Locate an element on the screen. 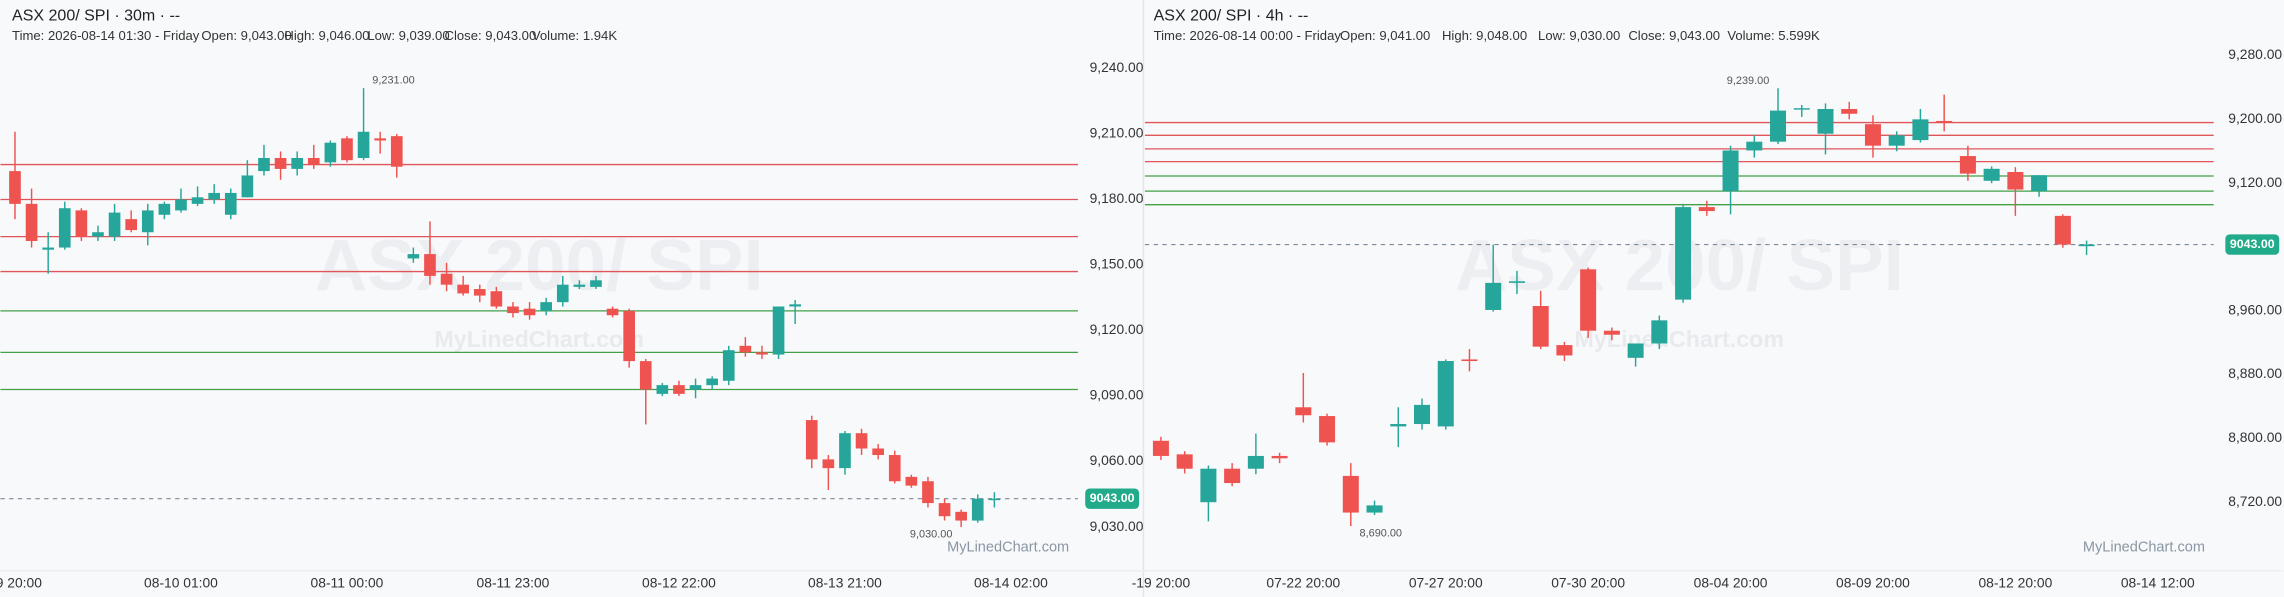  x-tick-label: 08-11 00:00 is located at coordinates (347, 583).